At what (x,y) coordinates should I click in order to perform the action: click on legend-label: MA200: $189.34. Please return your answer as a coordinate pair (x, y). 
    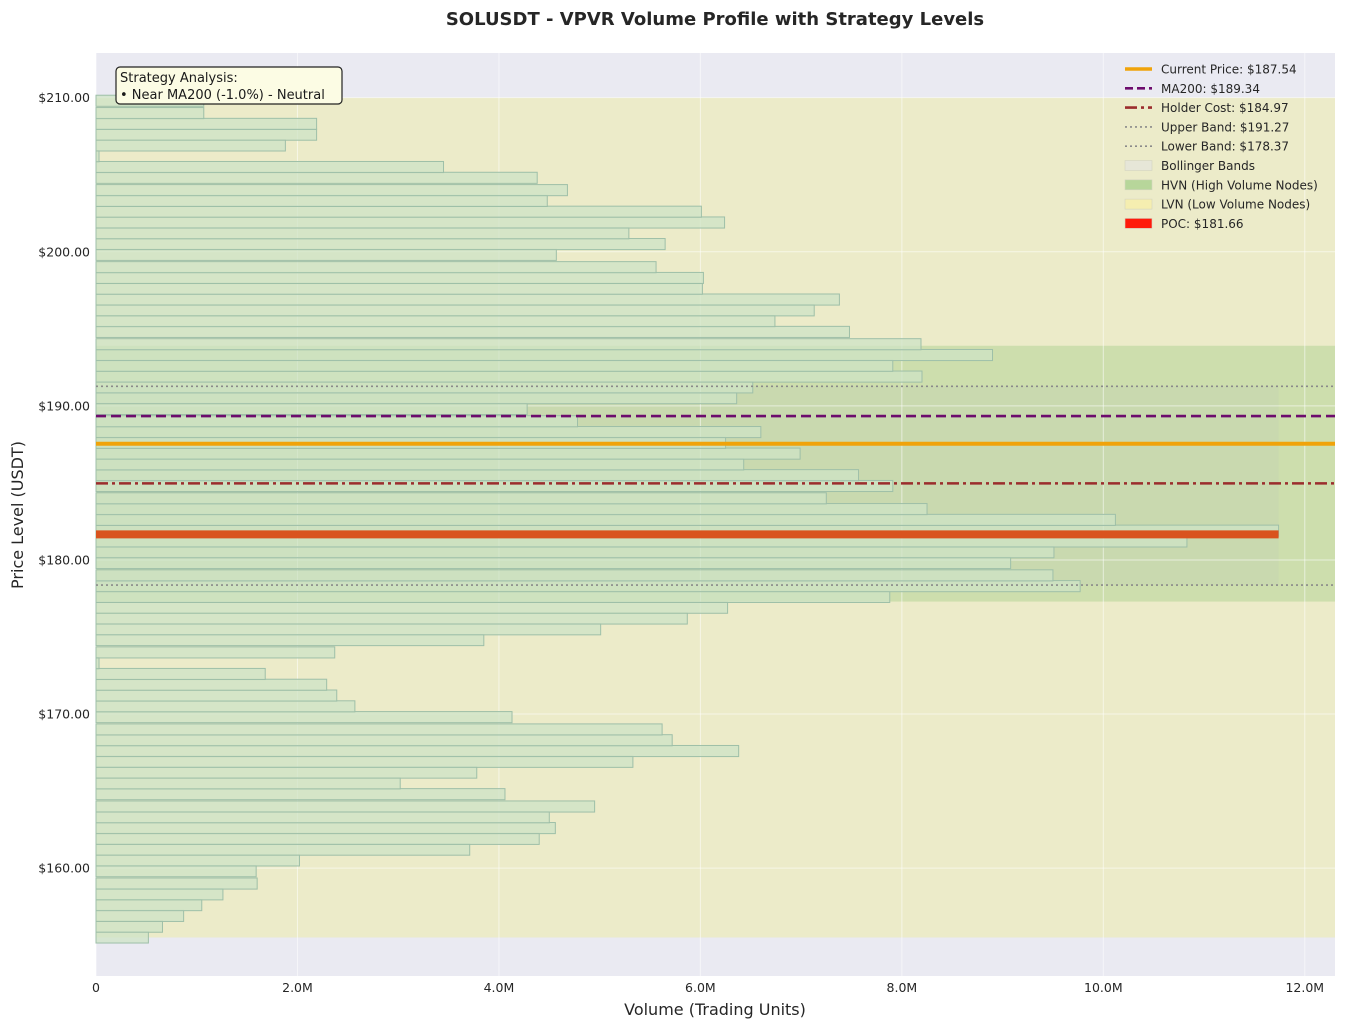
    Looking at the image, I should click on (1210, 89).